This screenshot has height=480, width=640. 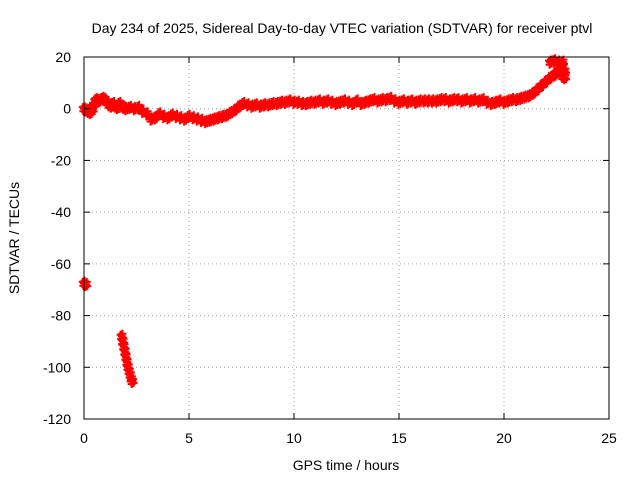 What do you see at coordinates (61, 264) in the screenshot?
I see `y-tick-label: -60` at bounding box center [61, 264].